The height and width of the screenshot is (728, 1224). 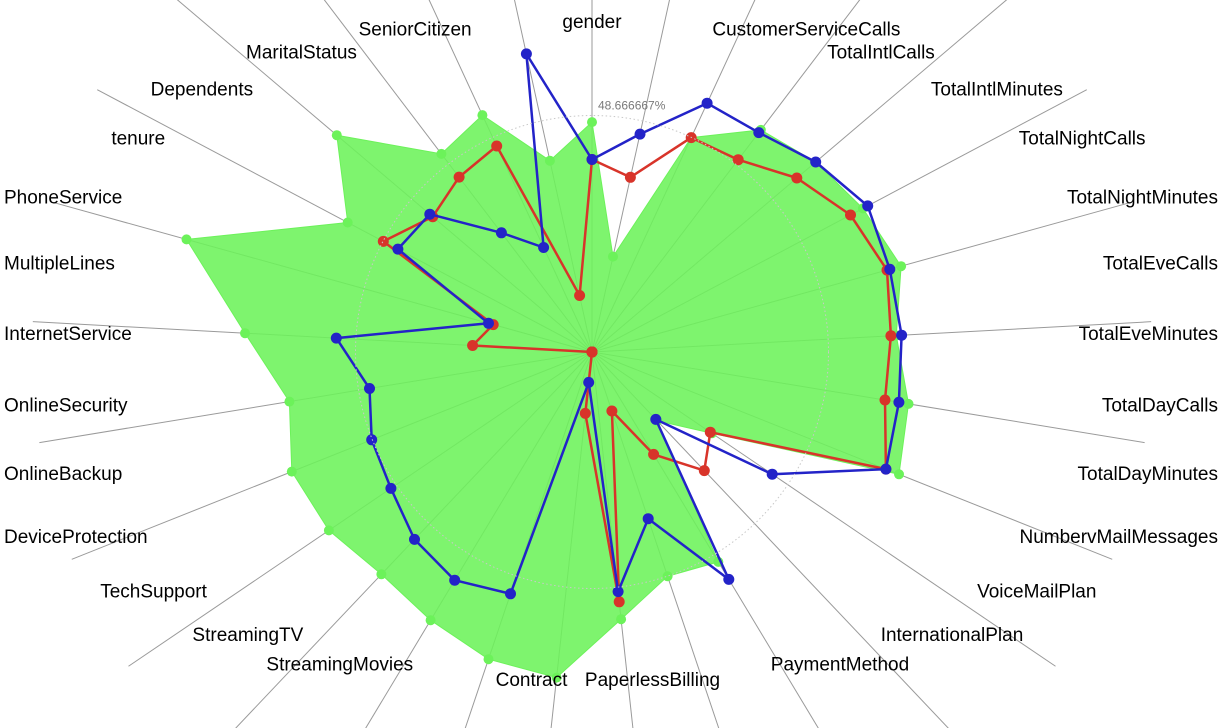 What do you see at coordinates (632, 105) in the screenshot?
I see `reference-ring-label: 48.666667%` at bounding box center [632, 105].